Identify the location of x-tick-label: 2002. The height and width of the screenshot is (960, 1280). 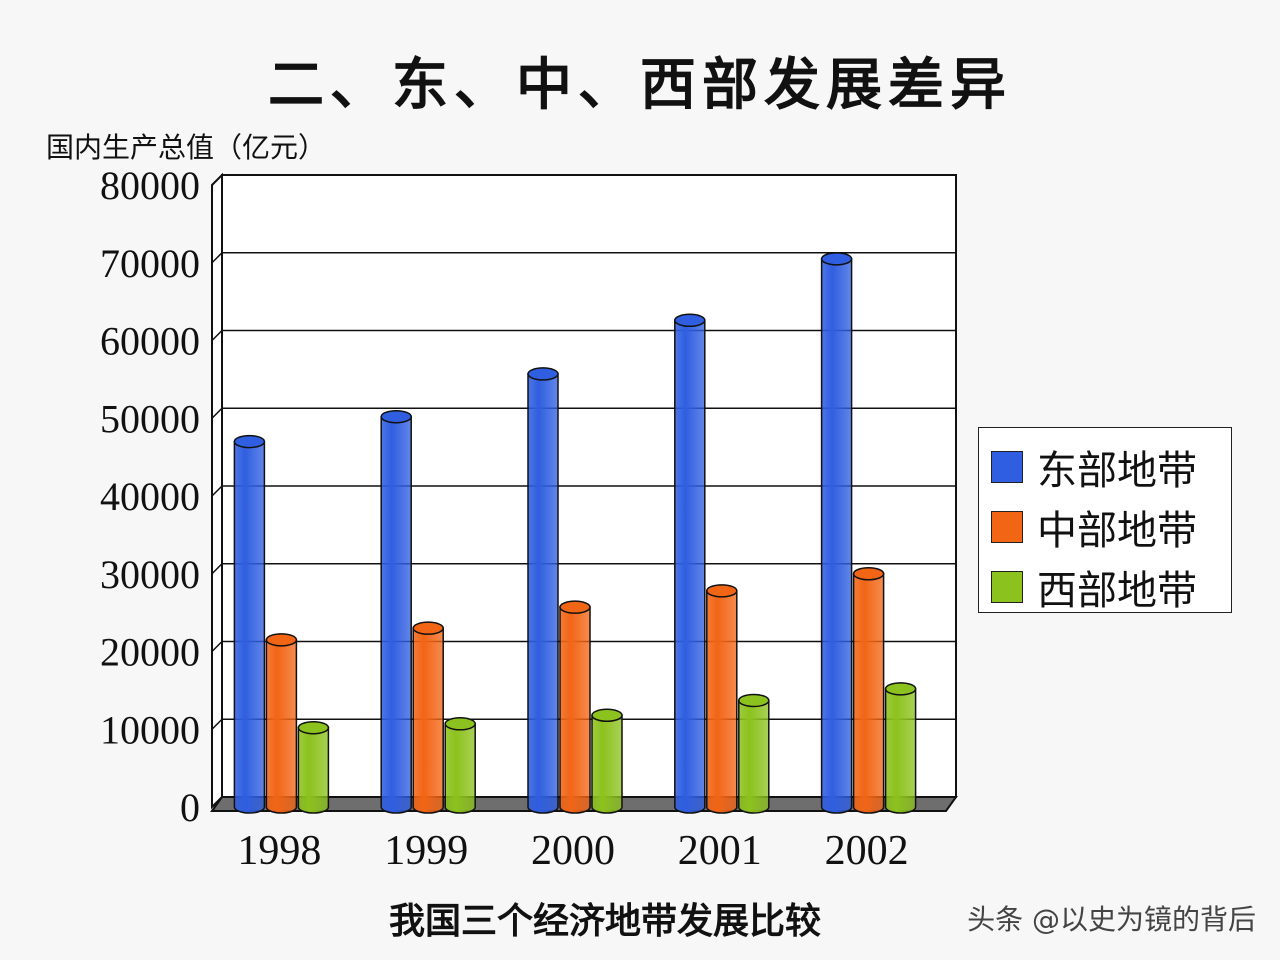
(867, 851).